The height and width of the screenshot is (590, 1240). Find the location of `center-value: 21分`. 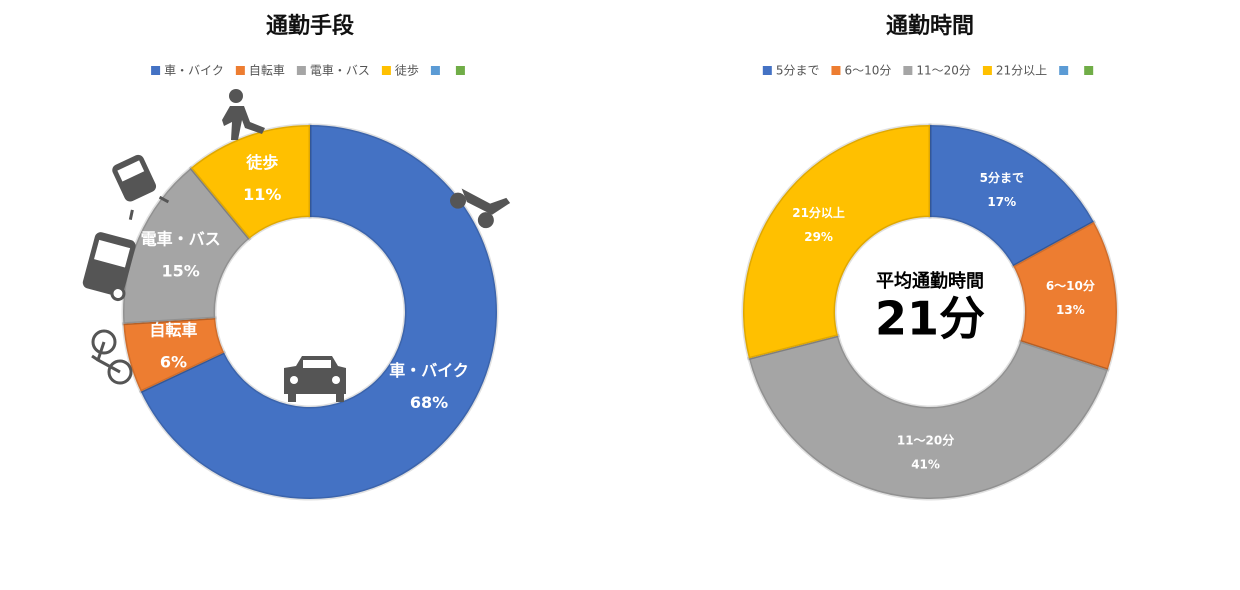

center-value: 21分 is located at coordinates (930, 319).